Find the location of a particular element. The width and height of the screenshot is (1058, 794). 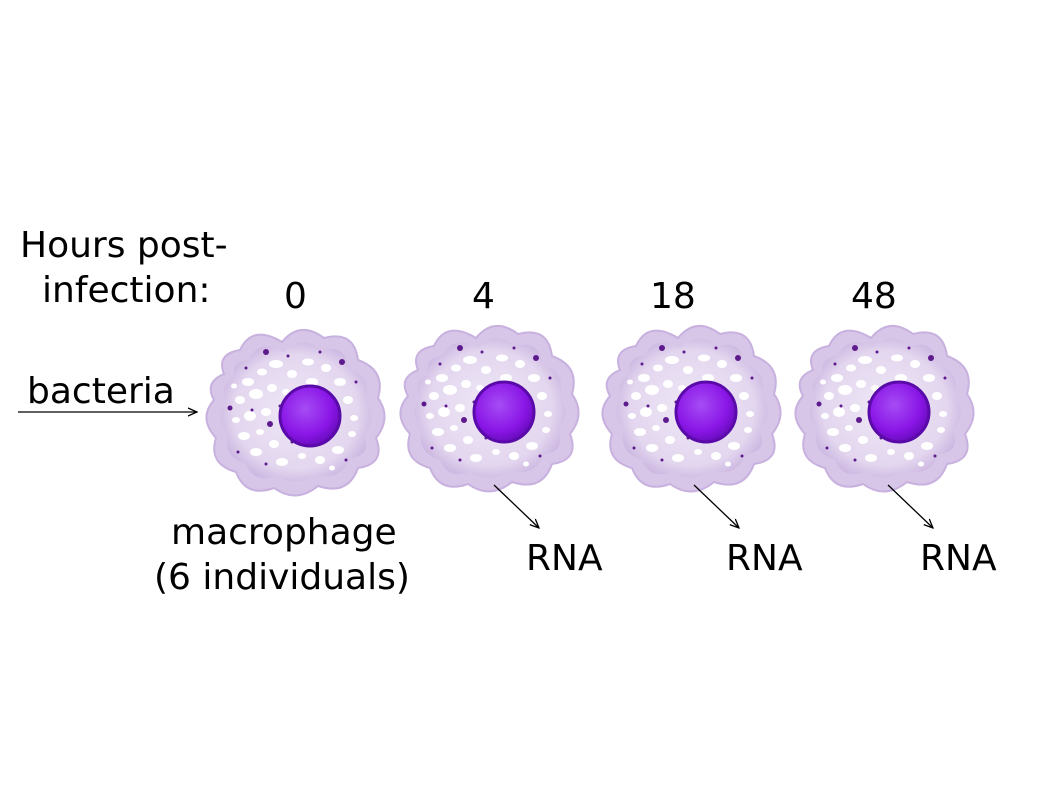

rna-label-48h: RNA is located at coordinates (958, 558).